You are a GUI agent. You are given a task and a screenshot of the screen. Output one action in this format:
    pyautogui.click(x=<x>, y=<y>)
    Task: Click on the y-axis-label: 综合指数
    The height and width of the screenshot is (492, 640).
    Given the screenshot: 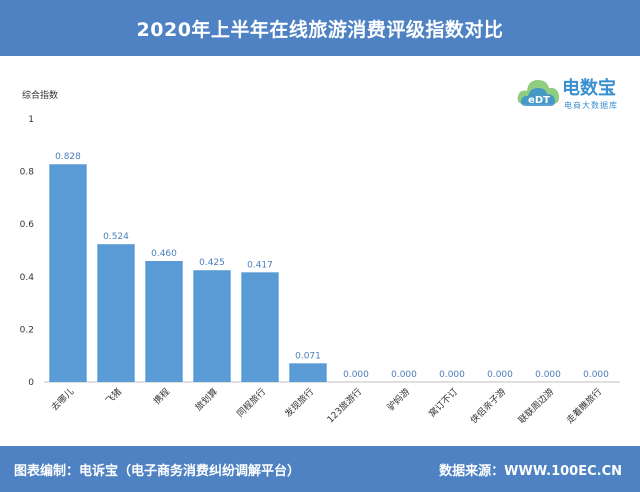 What is the action you would take?
    pyautogui.click(x=40, y=95)
    